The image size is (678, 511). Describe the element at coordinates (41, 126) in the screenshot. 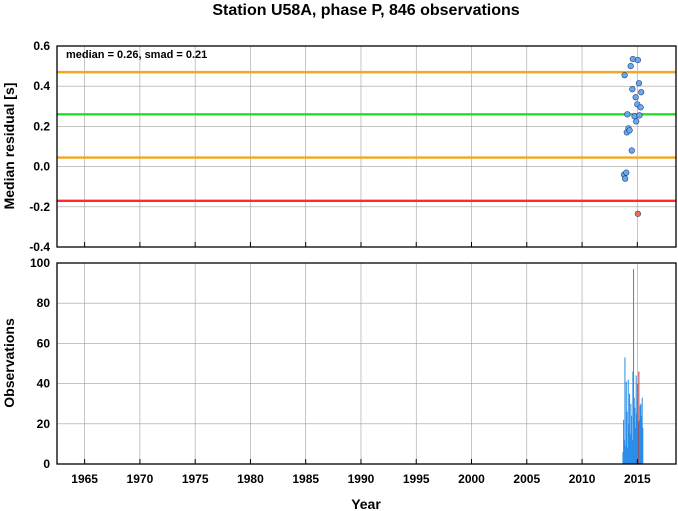

I see `top-y-tick-label: 0.2` at that location.